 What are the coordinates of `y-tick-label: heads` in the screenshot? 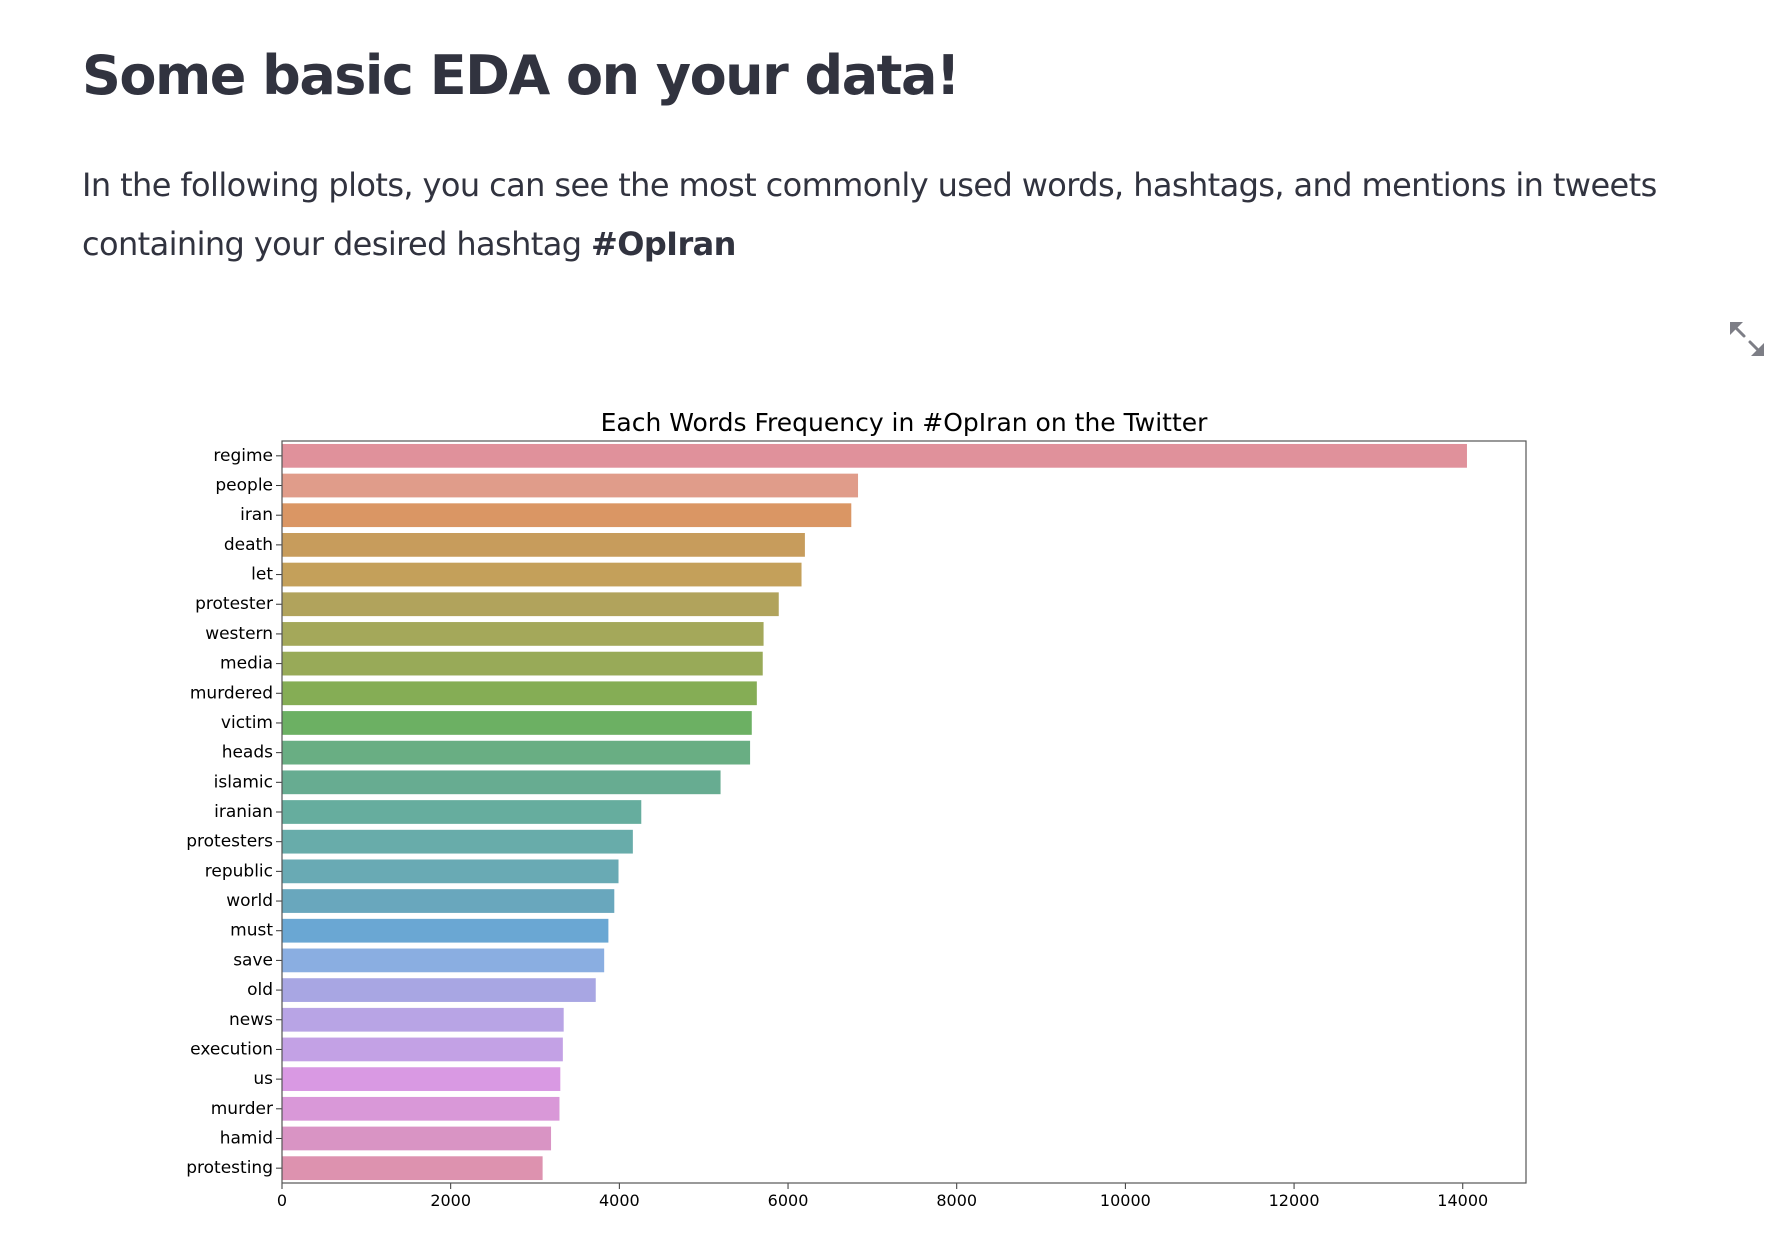 It's located at (247, 753).